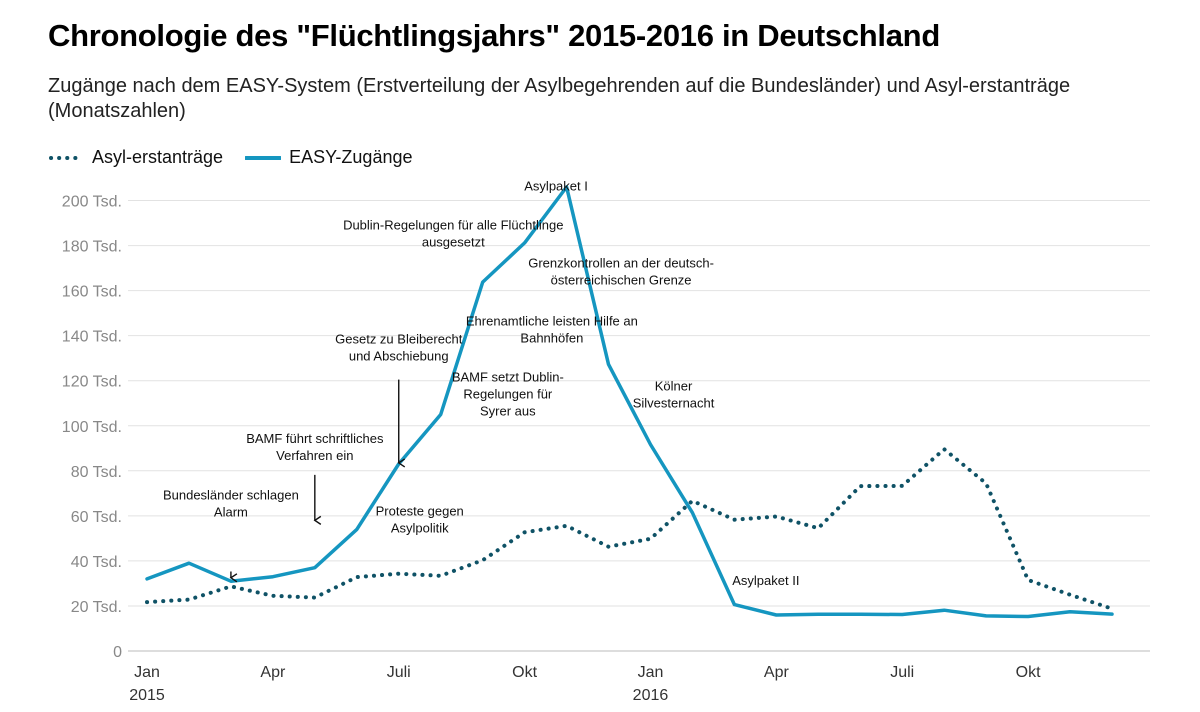 The image size is (1200, 712). I want to click on annotation-line: Syrer aus, so click(508, 411).